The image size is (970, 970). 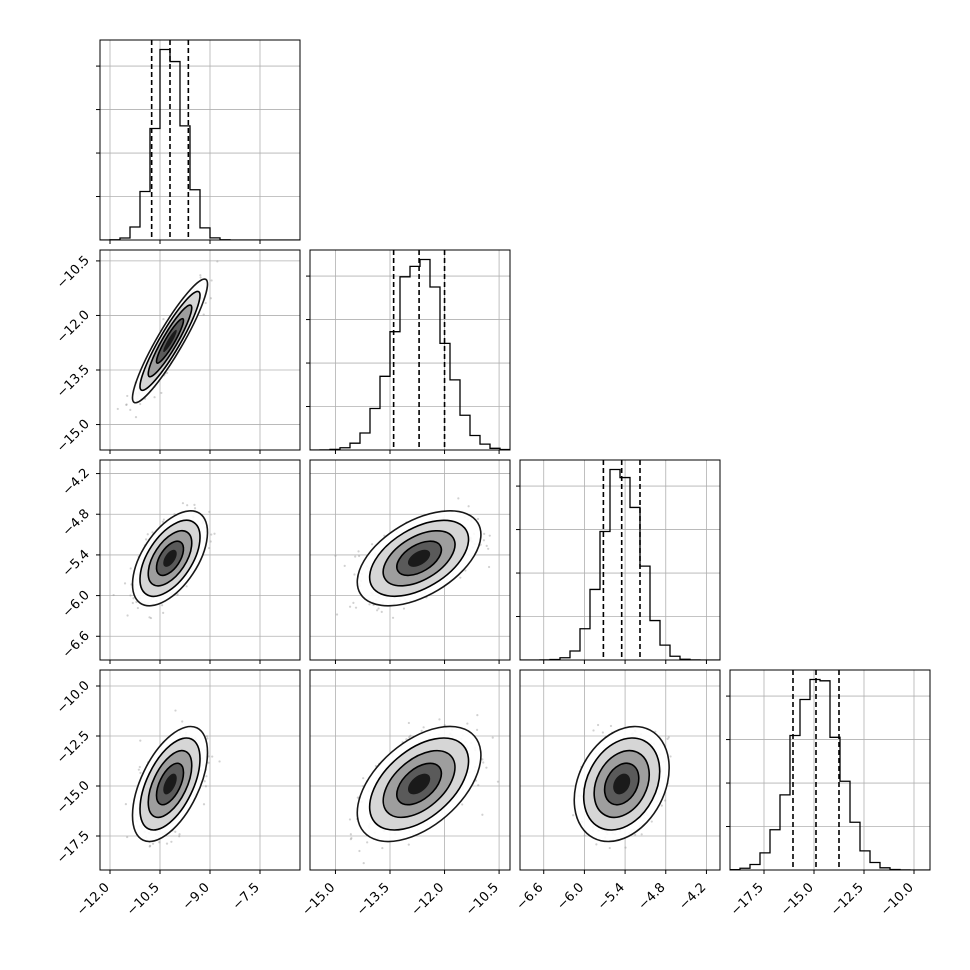 I want to click on y-tick-label: −4.2, so click(x=76, y=482).